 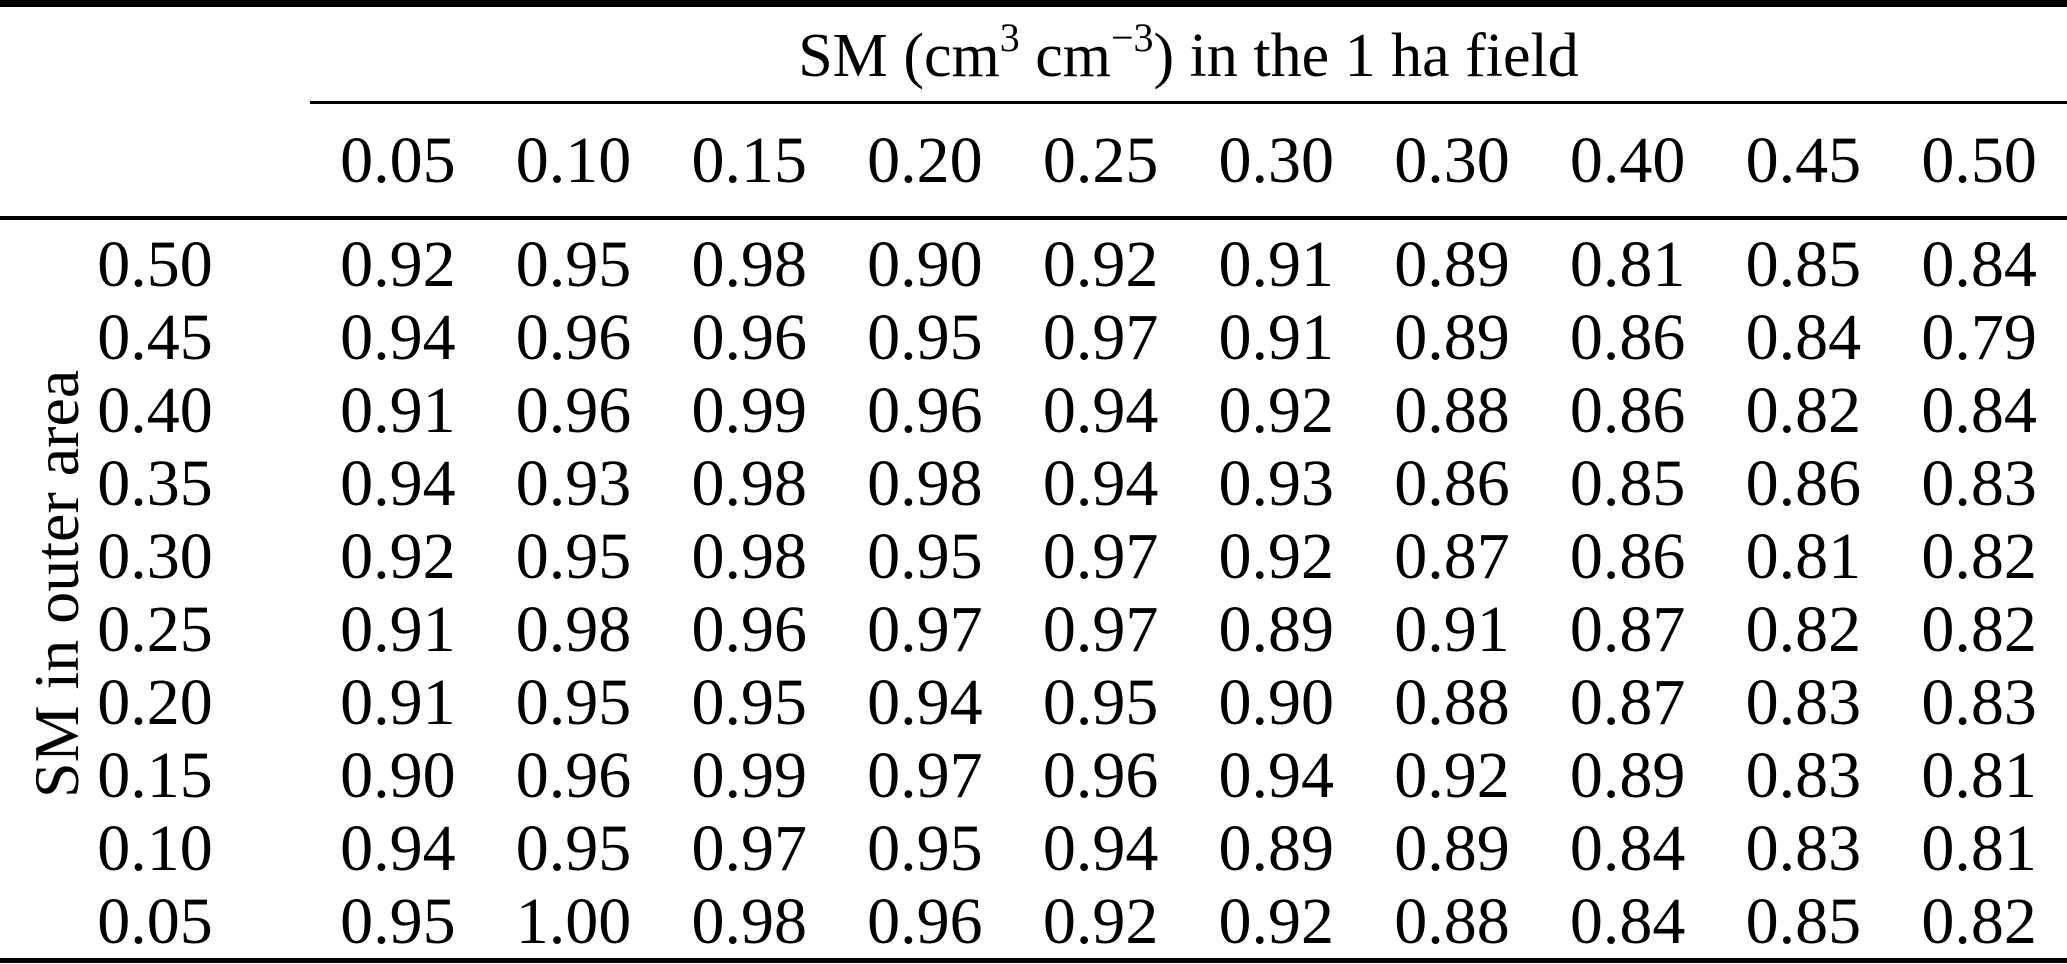 I want to click on column-group-header: SM (cm3 cm−3) in the 1 ha field, so click(x=1188, y=53).